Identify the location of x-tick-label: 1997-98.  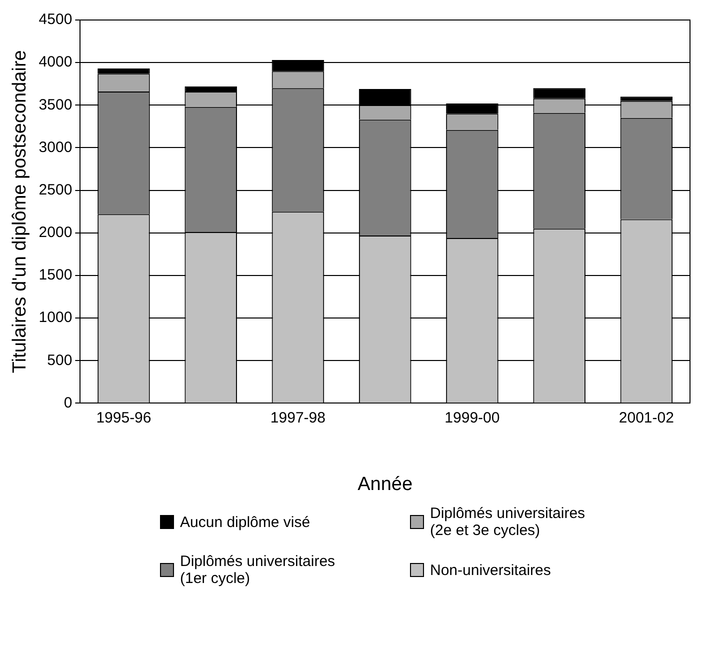
(298, 417).